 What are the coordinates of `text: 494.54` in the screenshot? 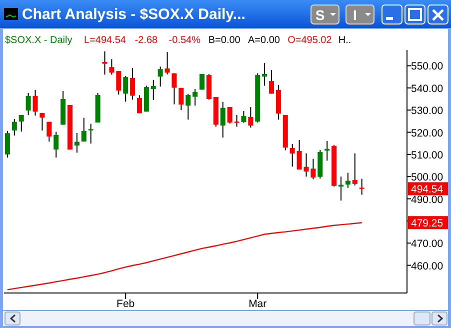 It's located at (427, 190).